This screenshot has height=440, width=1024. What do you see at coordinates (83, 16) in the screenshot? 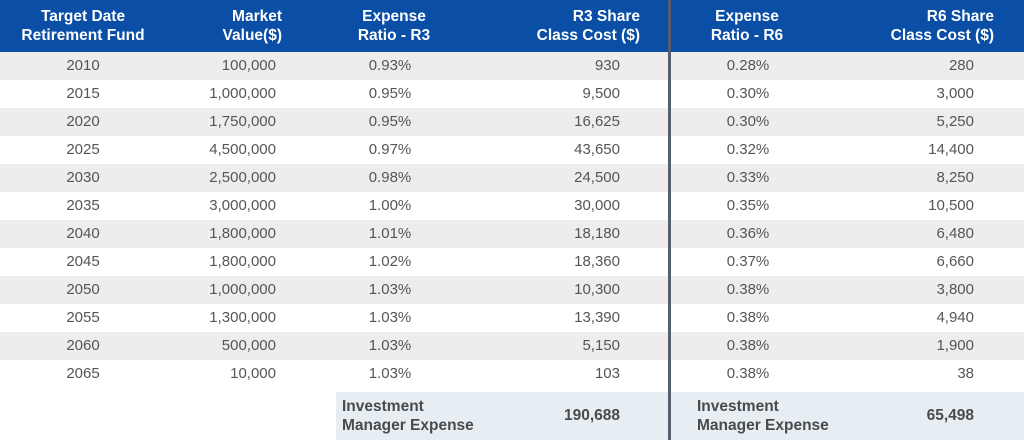
I see `header-text: Target Date` at bounding box center [83, 16].